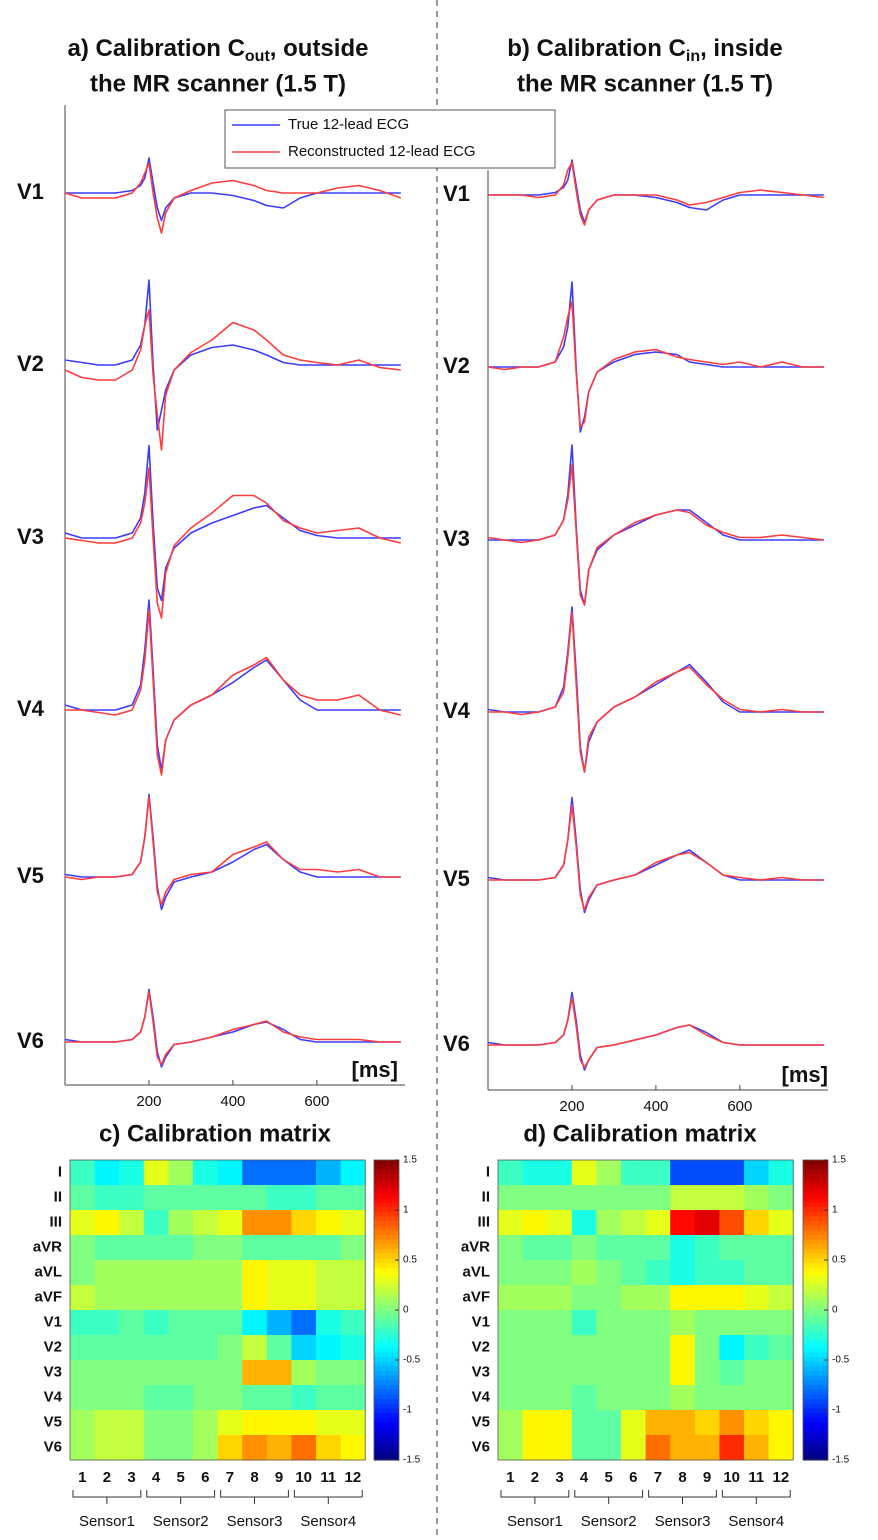 Image resolution: width=878 pixels, height=1540 pixels. Describe the element at coordinates (279, 1477) in the screenshot. I see `column-label: 9` at that location.